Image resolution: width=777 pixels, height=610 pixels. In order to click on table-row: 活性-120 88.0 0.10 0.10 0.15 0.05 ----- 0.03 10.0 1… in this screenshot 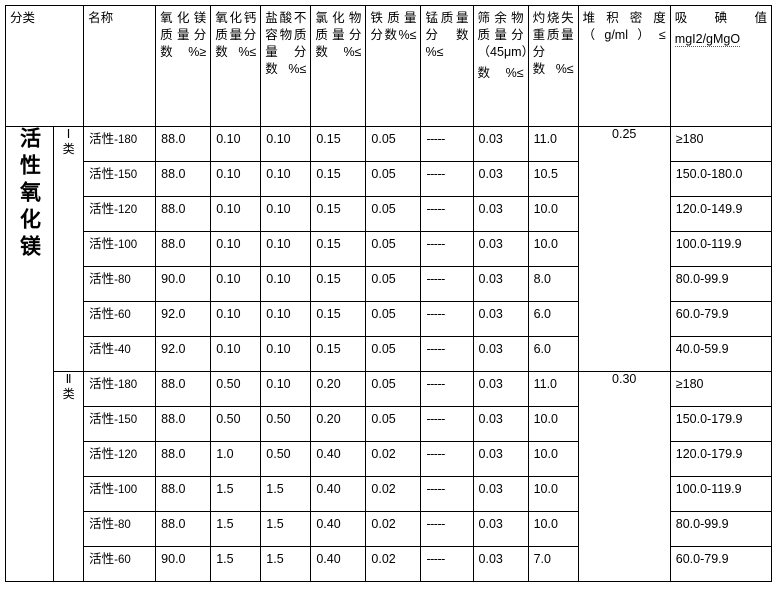, I will do `click(389, 214)`.